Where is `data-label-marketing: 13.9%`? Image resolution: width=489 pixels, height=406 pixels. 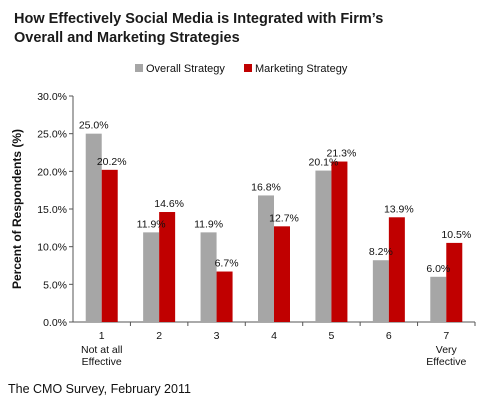 data-label-marketing: 13.9% is located at coordinates (399, 209).